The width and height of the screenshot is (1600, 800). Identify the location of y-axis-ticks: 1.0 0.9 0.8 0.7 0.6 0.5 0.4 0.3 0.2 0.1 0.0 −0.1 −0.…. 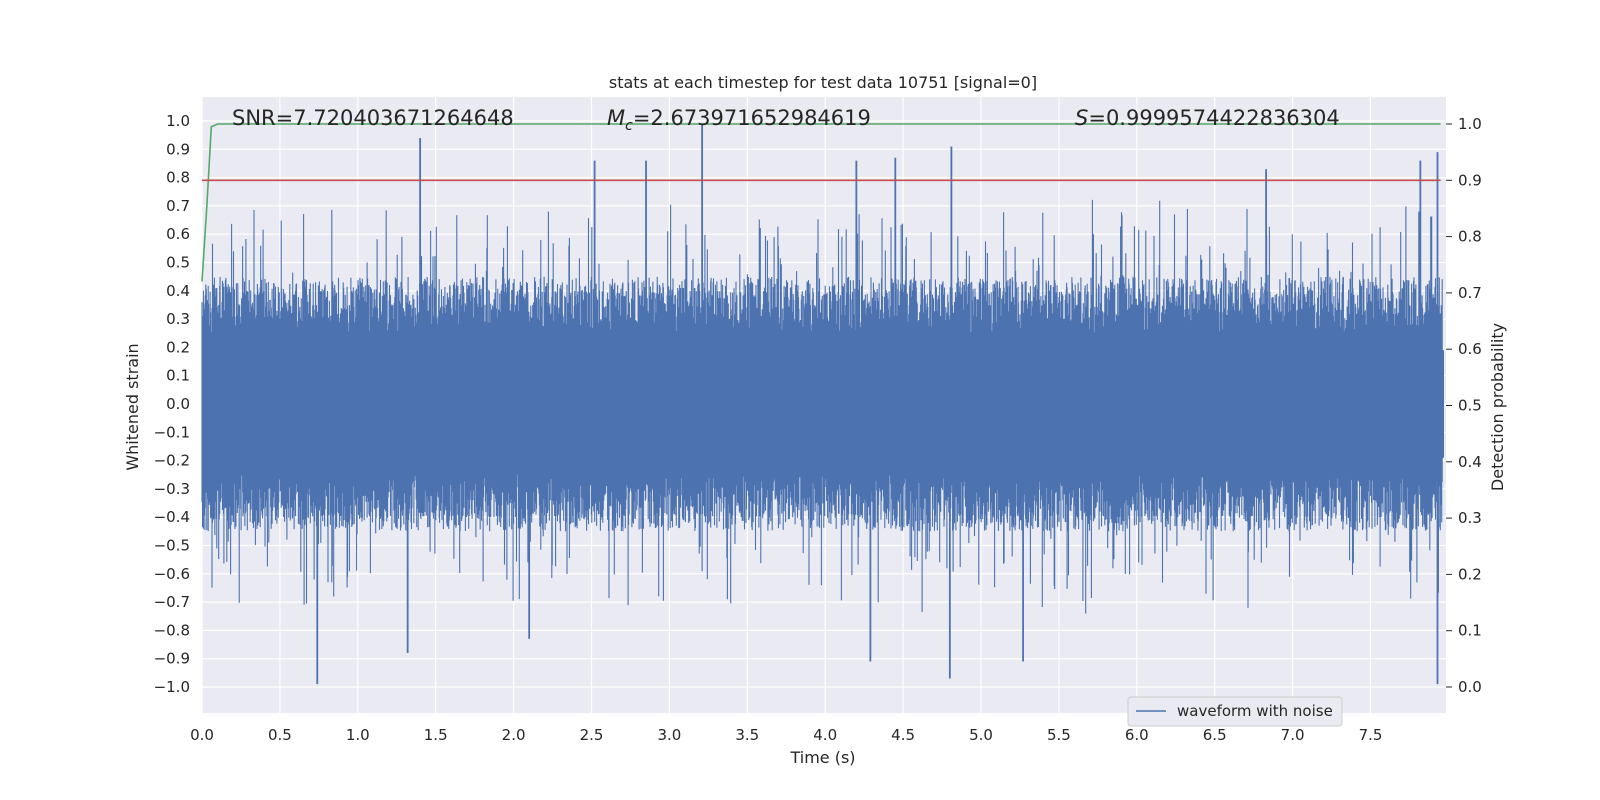
(172, 404).